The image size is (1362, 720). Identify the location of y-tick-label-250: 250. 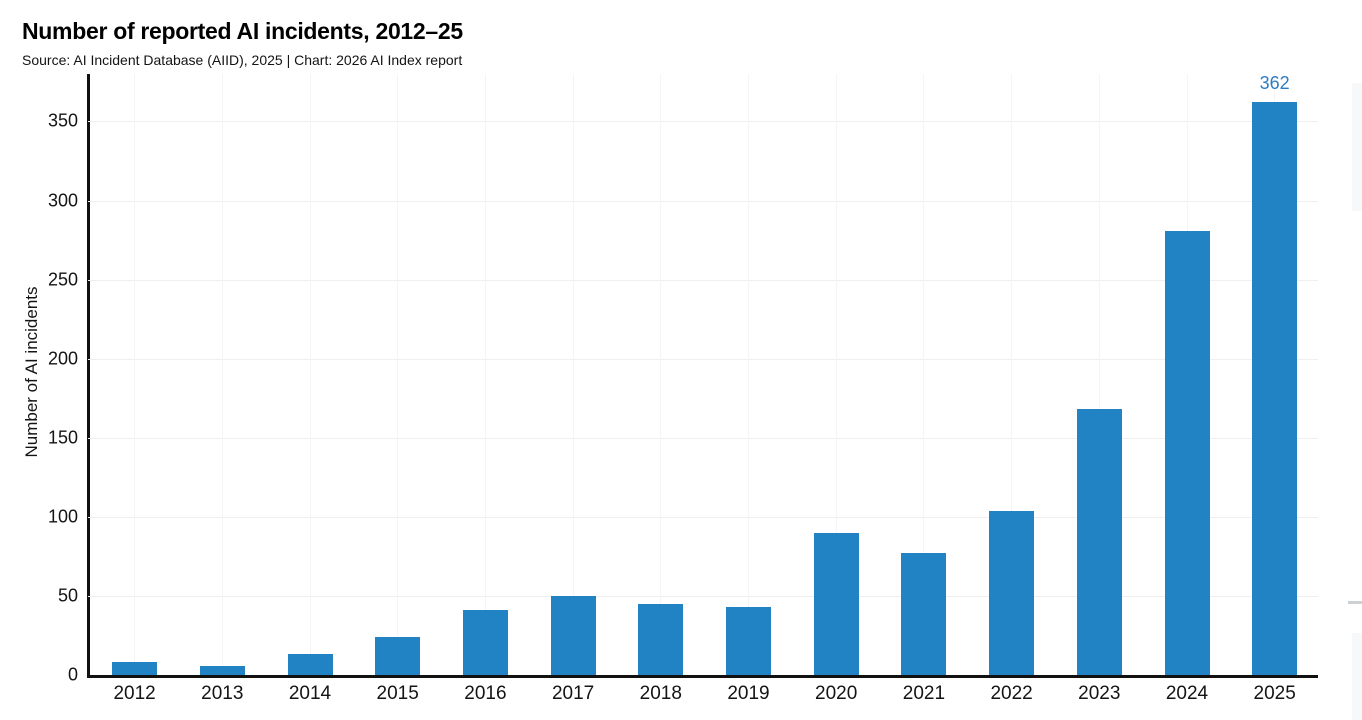
(62, 279).